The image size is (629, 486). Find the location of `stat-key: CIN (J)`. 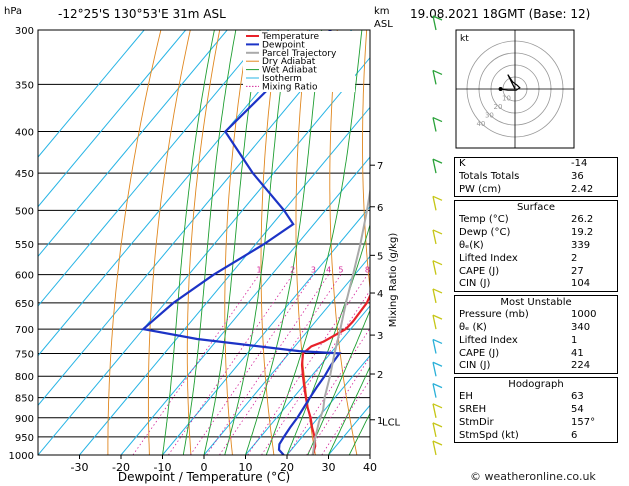

stat-key: CIN (J) is located at coordinates (475, 284).